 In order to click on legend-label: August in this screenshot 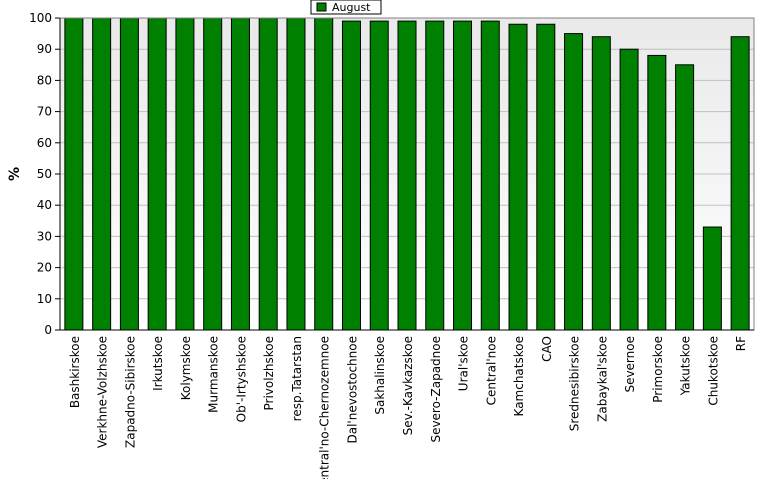, I will do `click(351, 7)`.